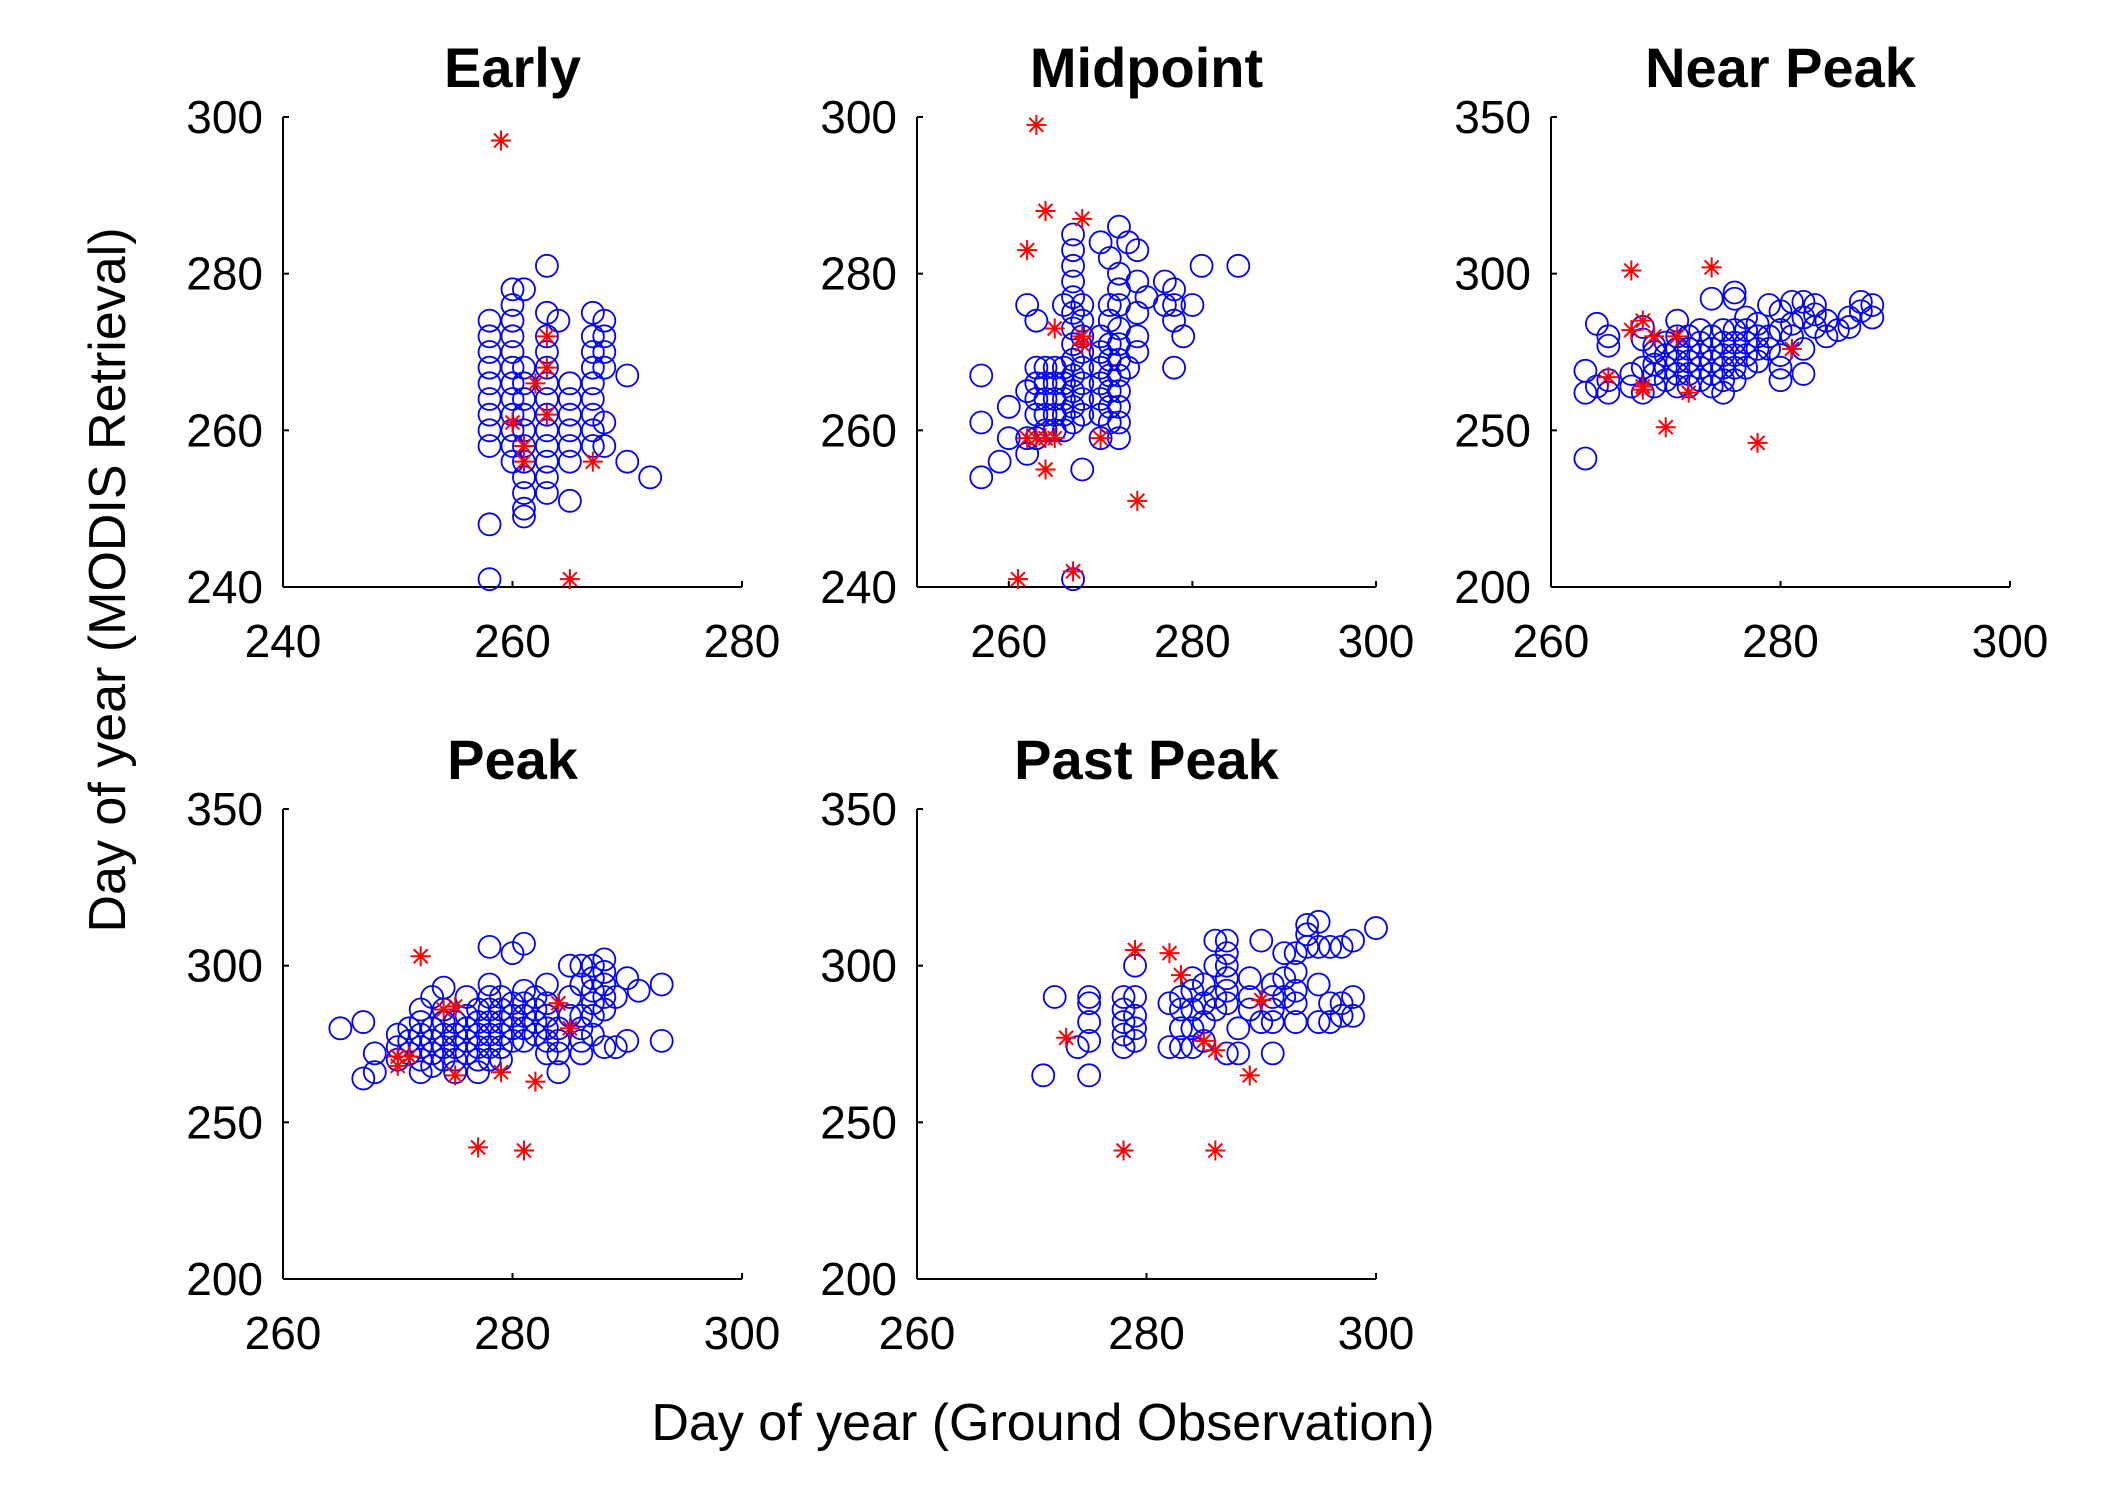  Describe the element at coordinates (1146, 67) in the screenshot. I see `panel-title: Midpoint` at that location.